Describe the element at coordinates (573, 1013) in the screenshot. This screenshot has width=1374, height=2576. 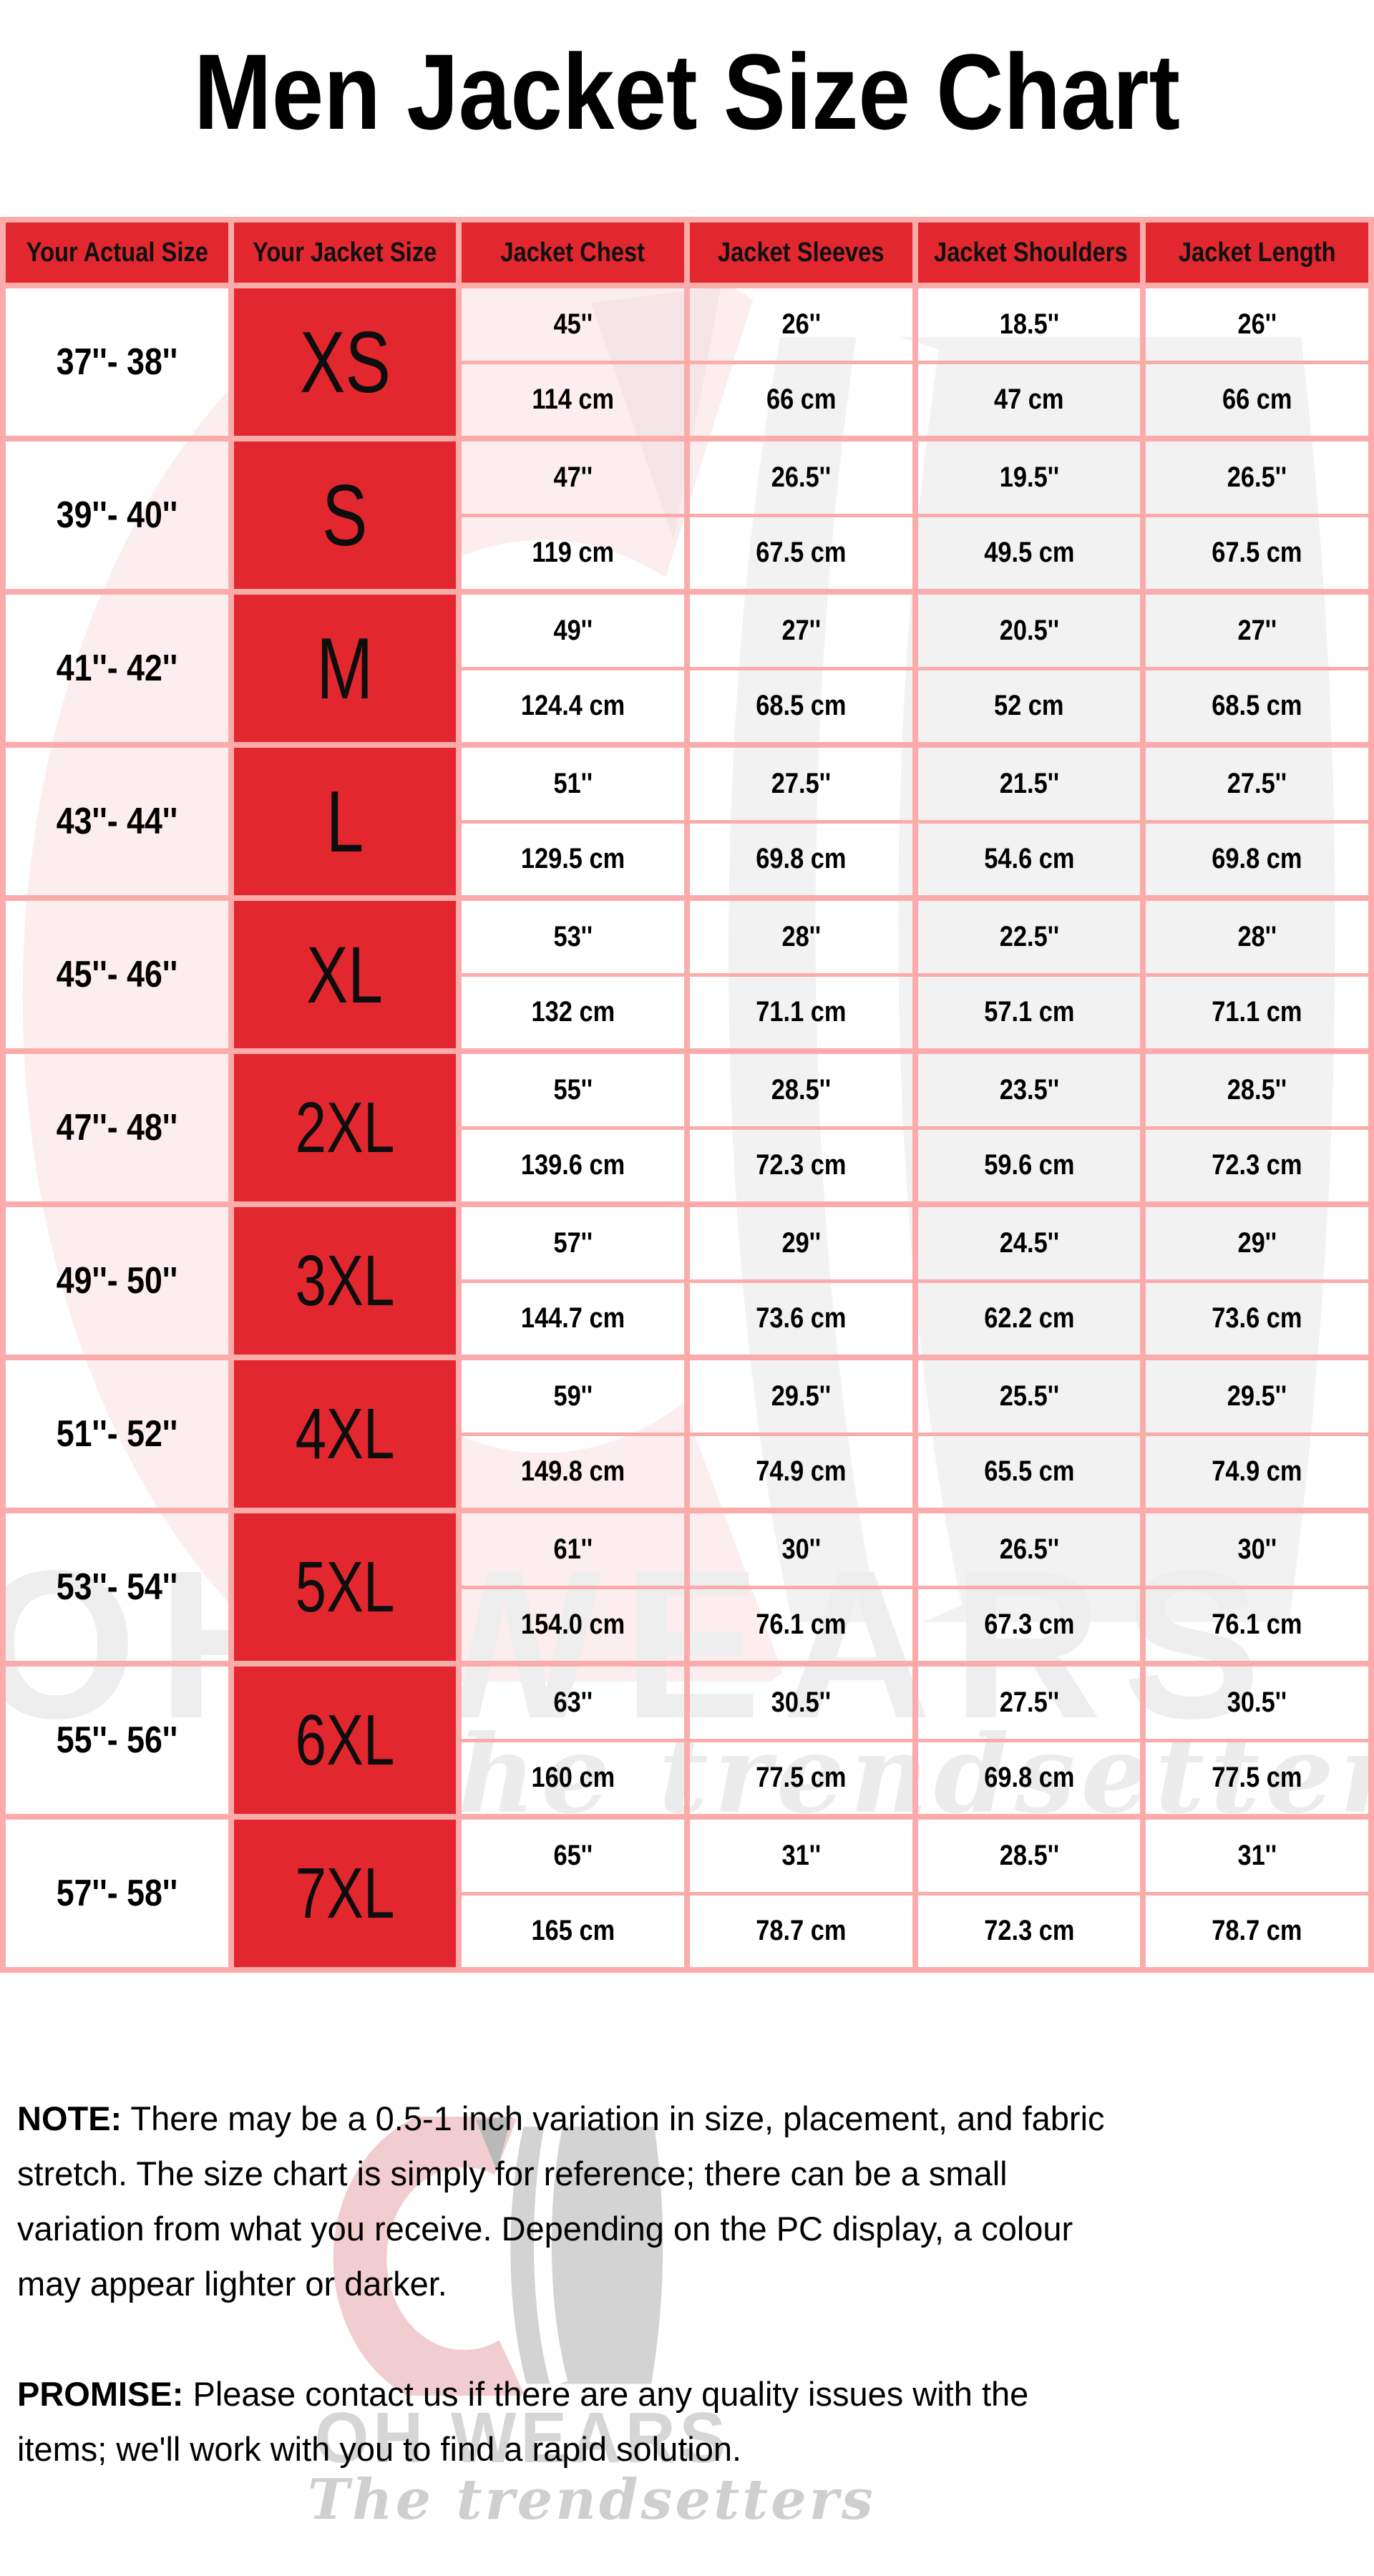
I see `chest-cm-cell: 132 cm` at that location.